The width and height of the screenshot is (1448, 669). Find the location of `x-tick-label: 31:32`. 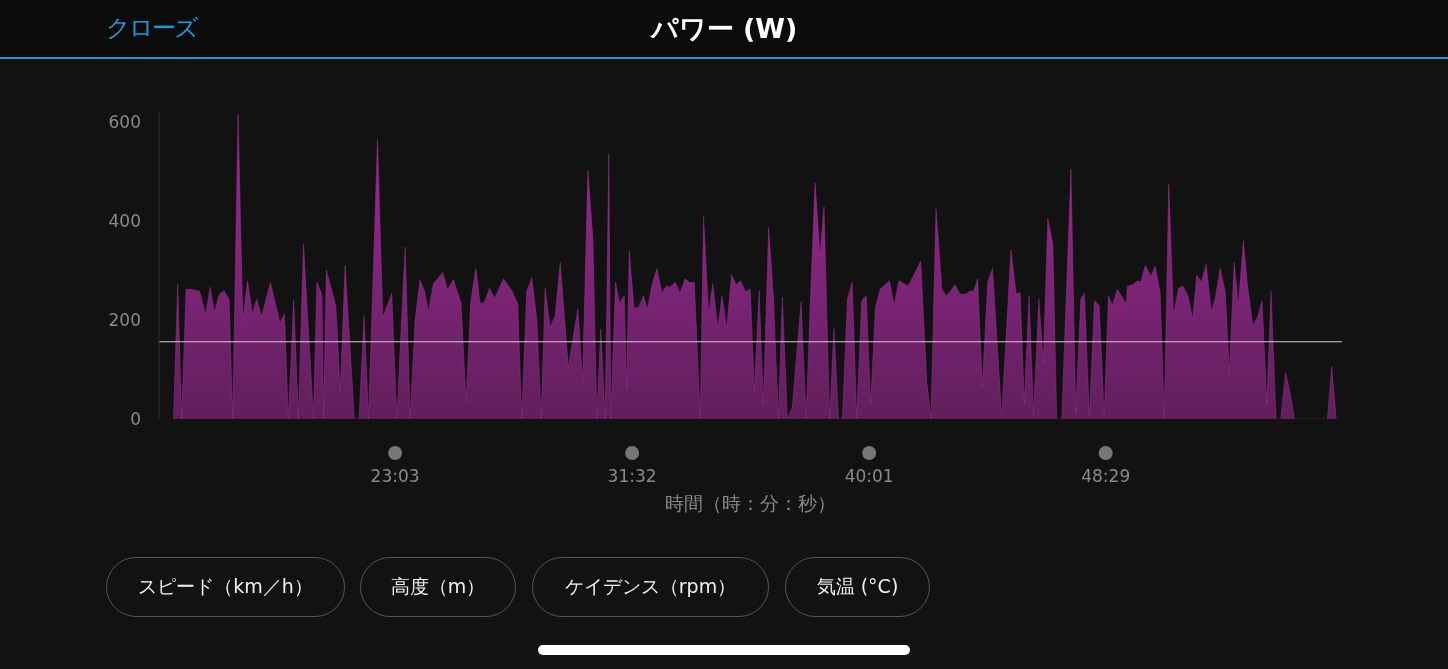

x-tick-label: 31:32 is located at coordinates (632, 476).